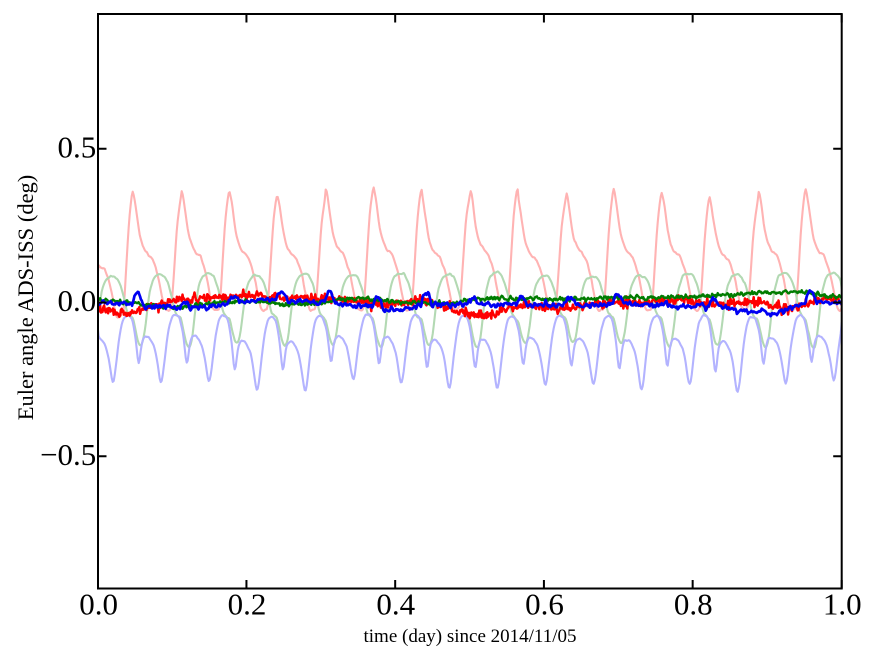 Image resolution: width=875 pixels, height=662 pixels. What do you see at coordinates (68, 454) in the screenshot?
I see `svg-text: −0.5` at bounding box center [68, 454].